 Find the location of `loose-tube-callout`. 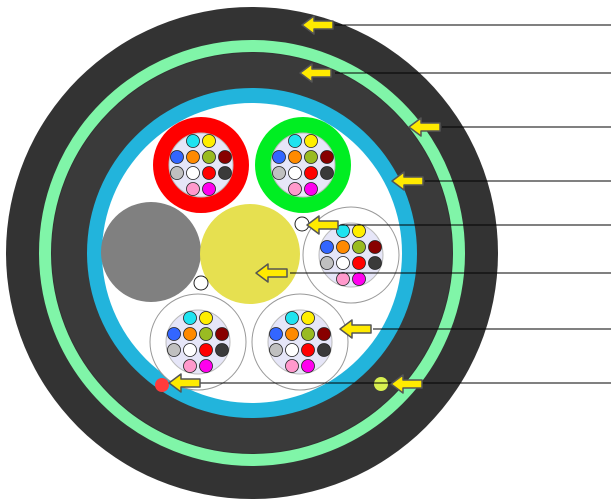

loose-tube-callout is located at coordinates (475, 329).